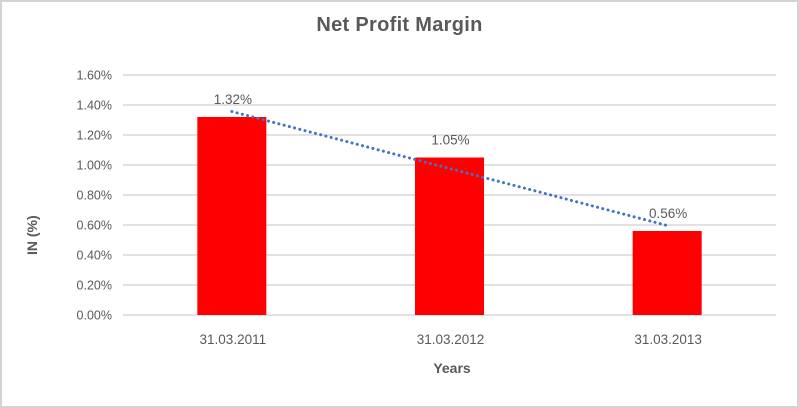  I want to click on data-label: 0.56%, so click(668, 213).